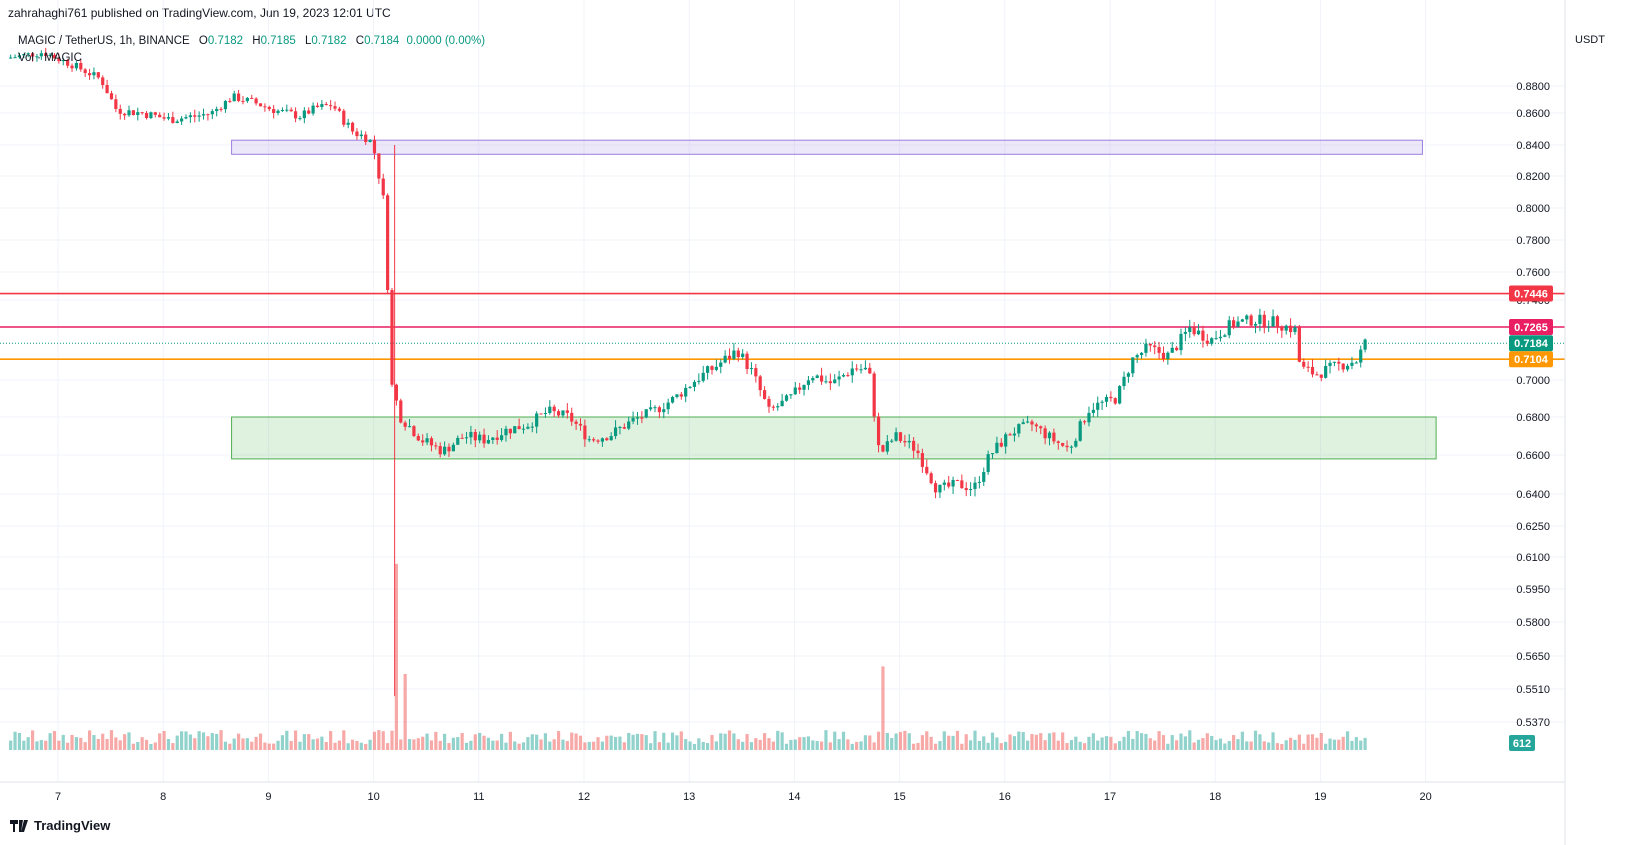 The height and width of the screenshot is (845, 1634). I want to click on x-tick-label: 19, so click(1320, 797).